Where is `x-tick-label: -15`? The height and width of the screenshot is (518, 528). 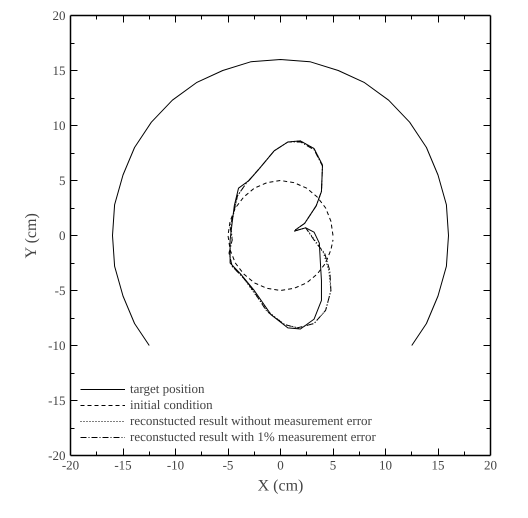
x-tick-label: -15 is located at coordinates (123, 465).